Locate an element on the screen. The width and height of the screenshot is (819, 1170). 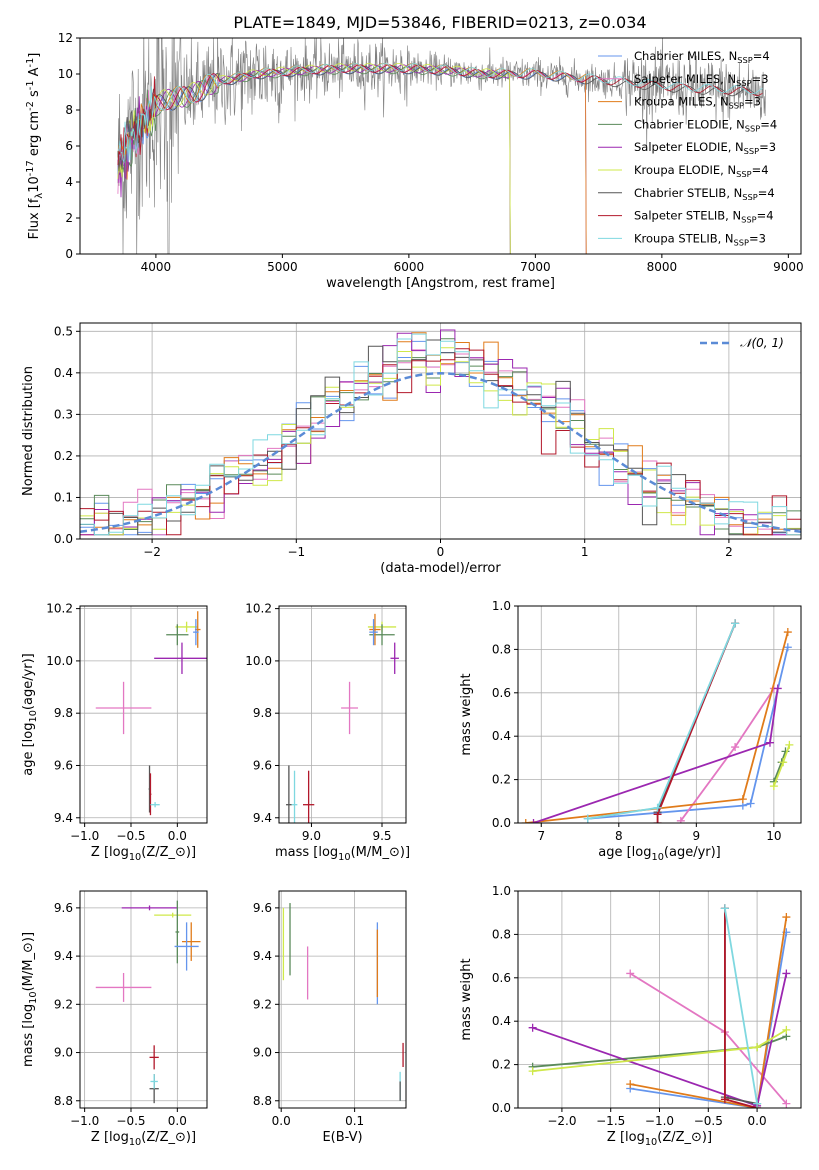
label-part: -2 is located at coordinates (30, 106).